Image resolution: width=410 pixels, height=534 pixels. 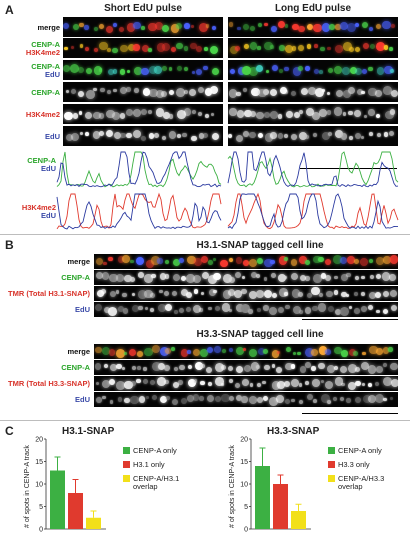 What do you see at coordinates (9, 10) in the screenshot?
I see `panel-a-letter: A` at bounding box center [9, 10].